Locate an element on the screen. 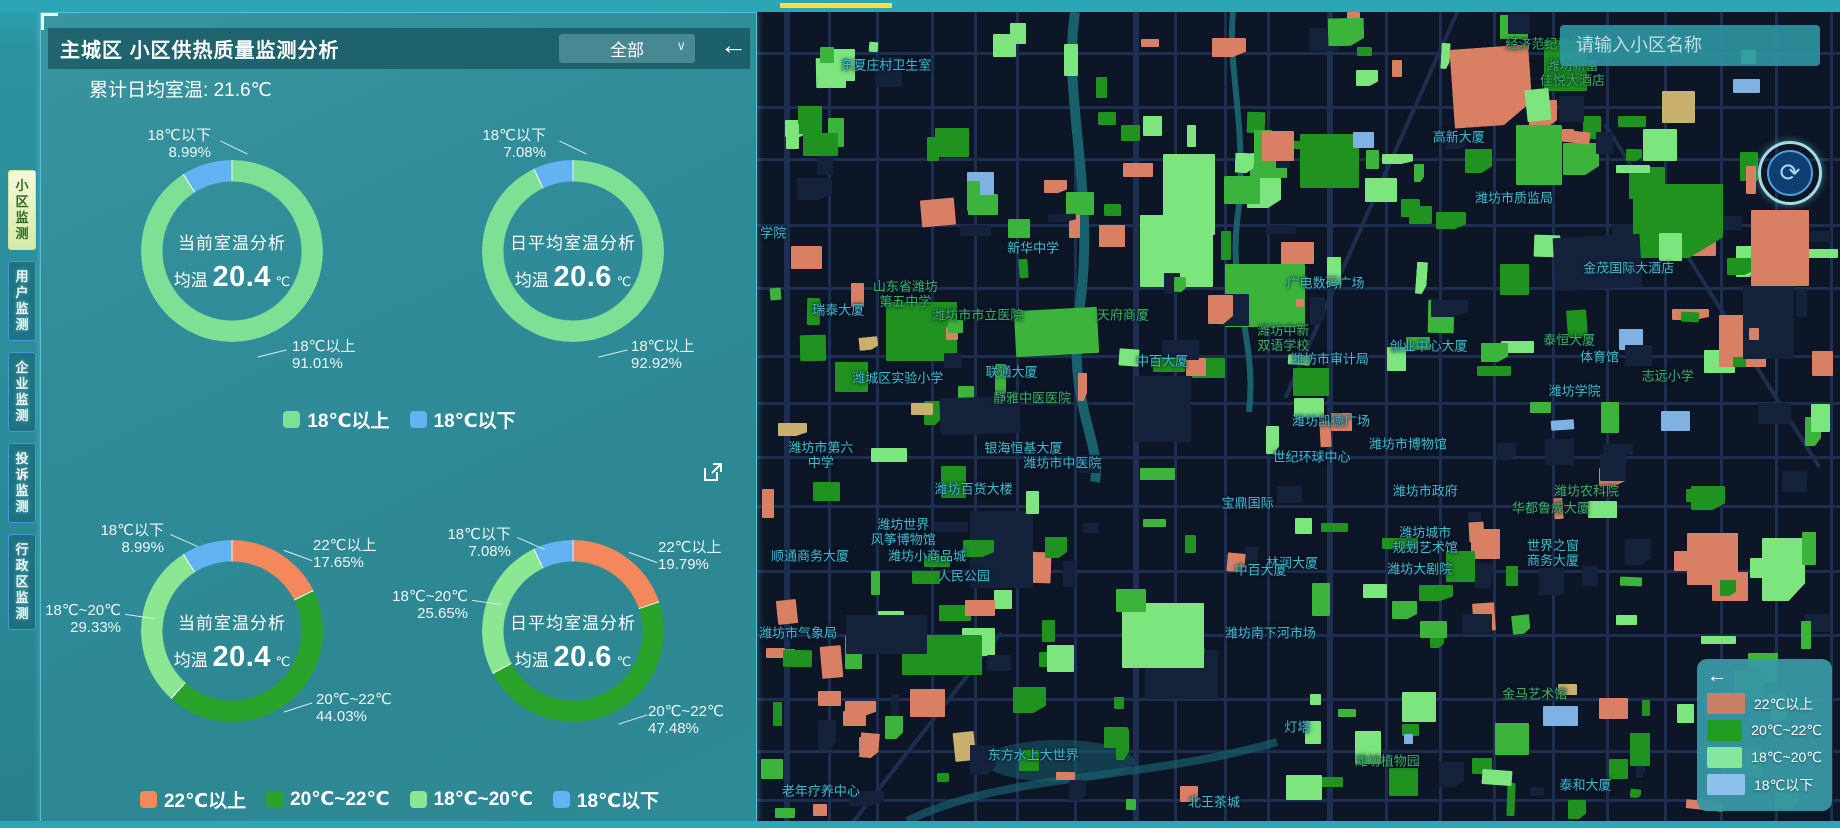 Image resolution: width=1840 pixels, height=828 pixels. legend-collapse-arrow-icon: ← is located at coordinates (1717, 676).